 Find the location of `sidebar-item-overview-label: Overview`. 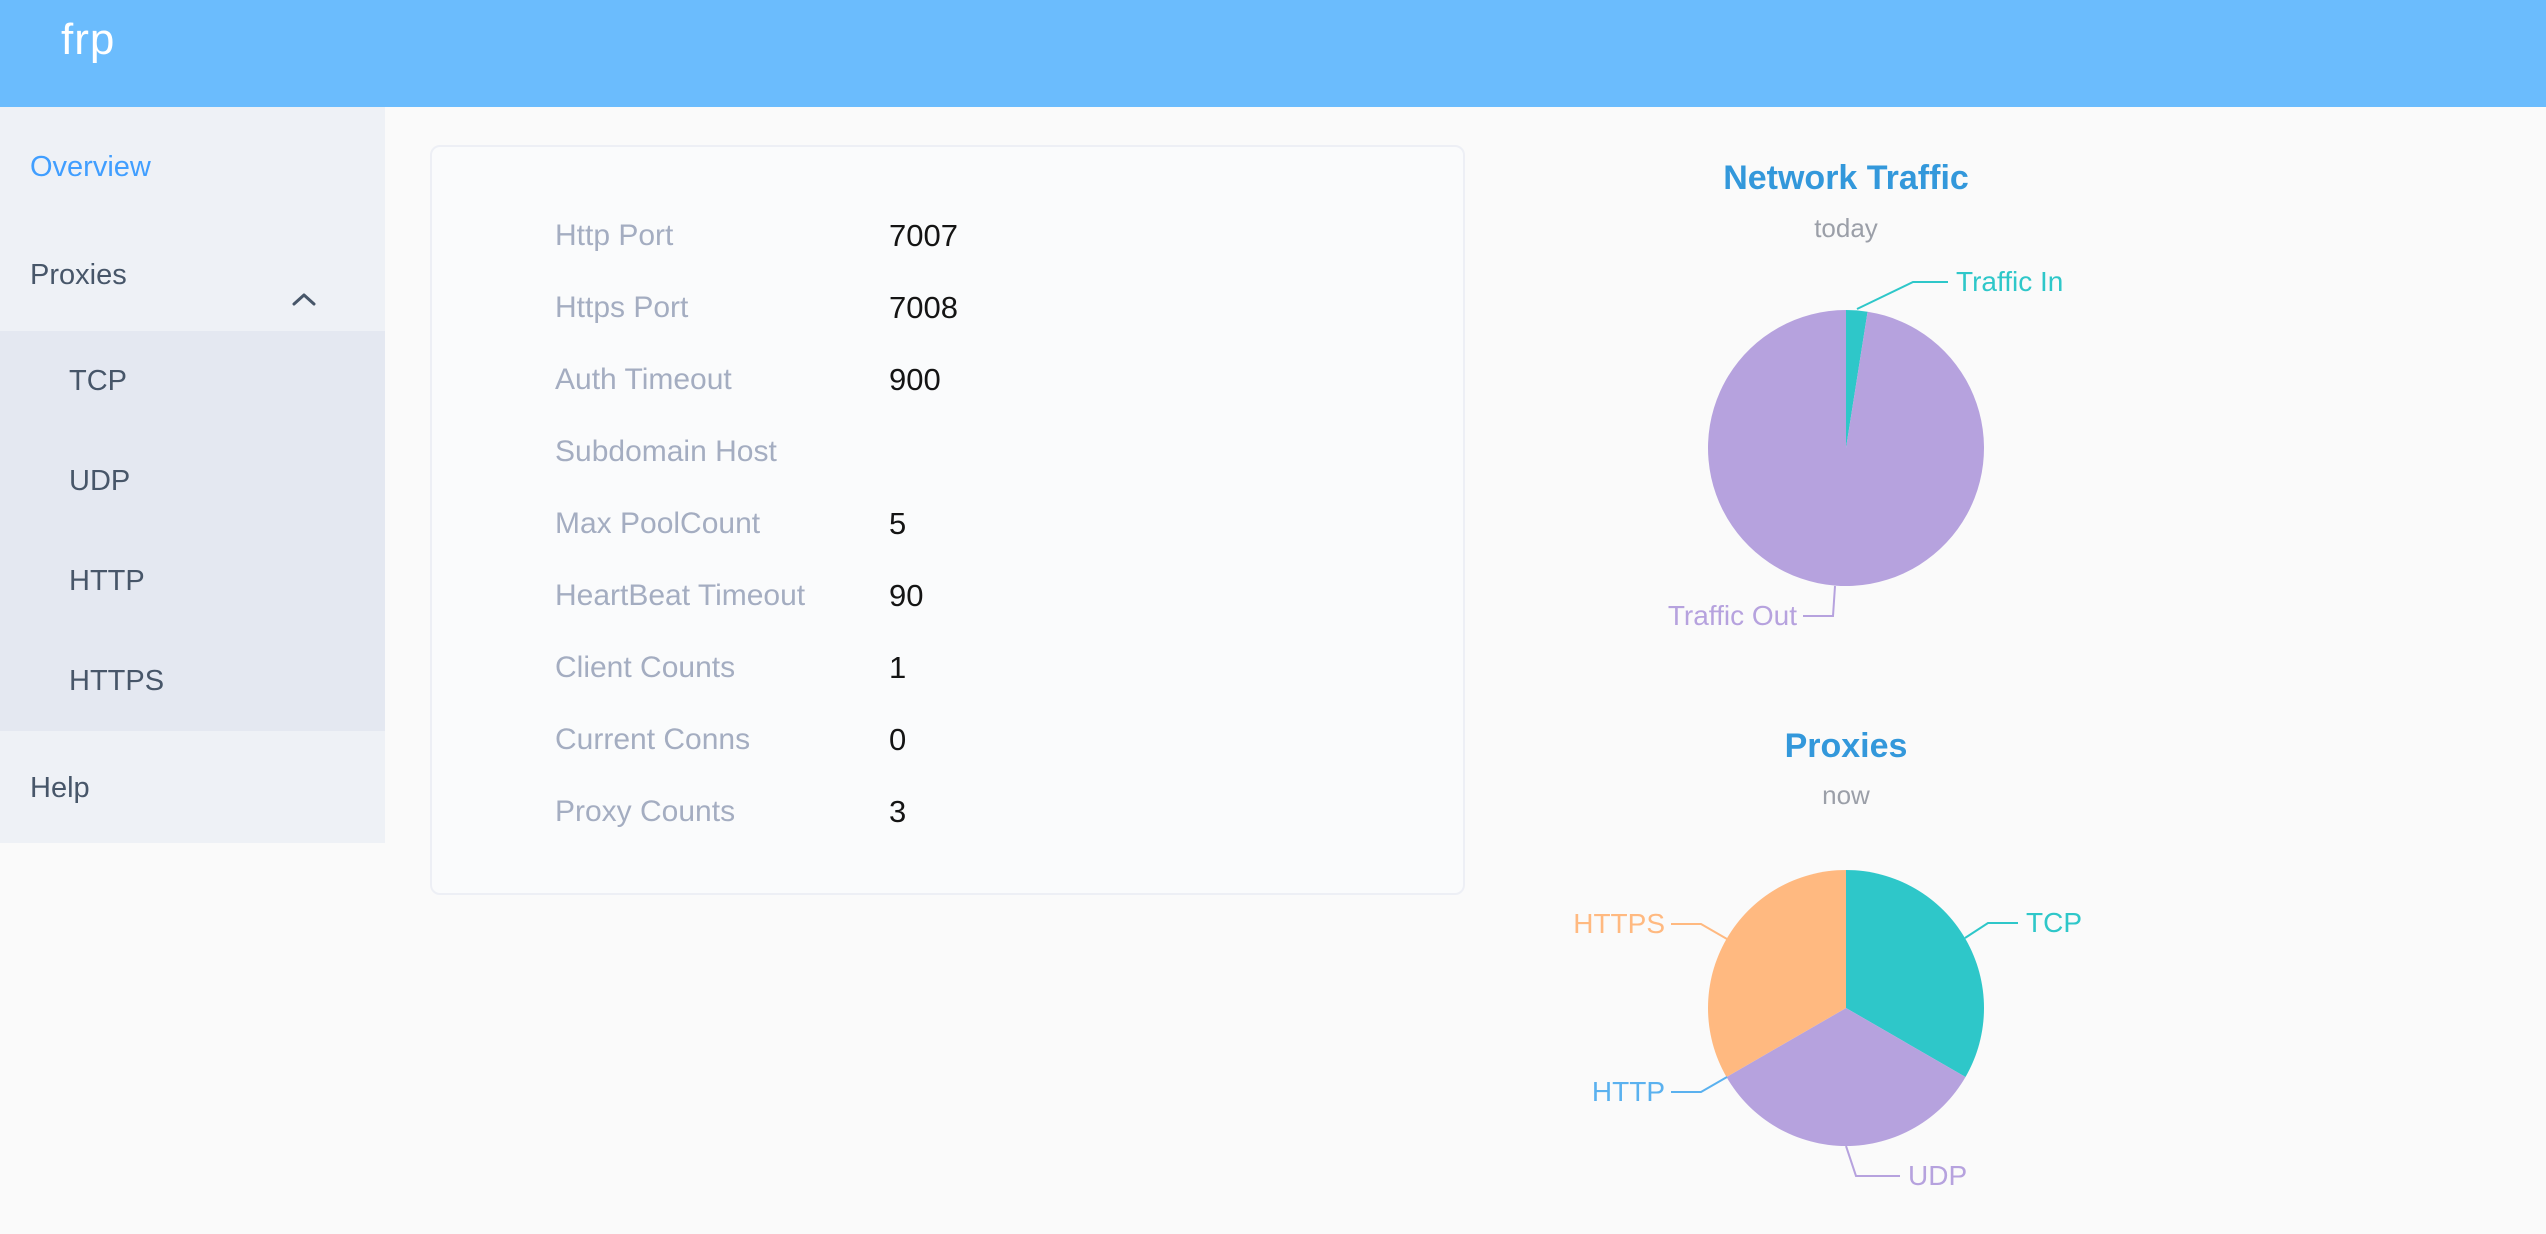

sidebar-item-overview-label: Overview is located at coordinates (90, 167).